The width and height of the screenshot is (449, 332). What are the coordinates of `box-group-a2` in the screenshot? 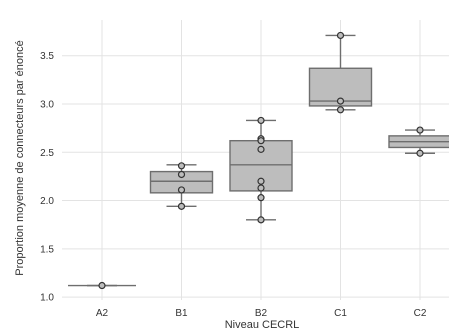 It's located at (102, 285).